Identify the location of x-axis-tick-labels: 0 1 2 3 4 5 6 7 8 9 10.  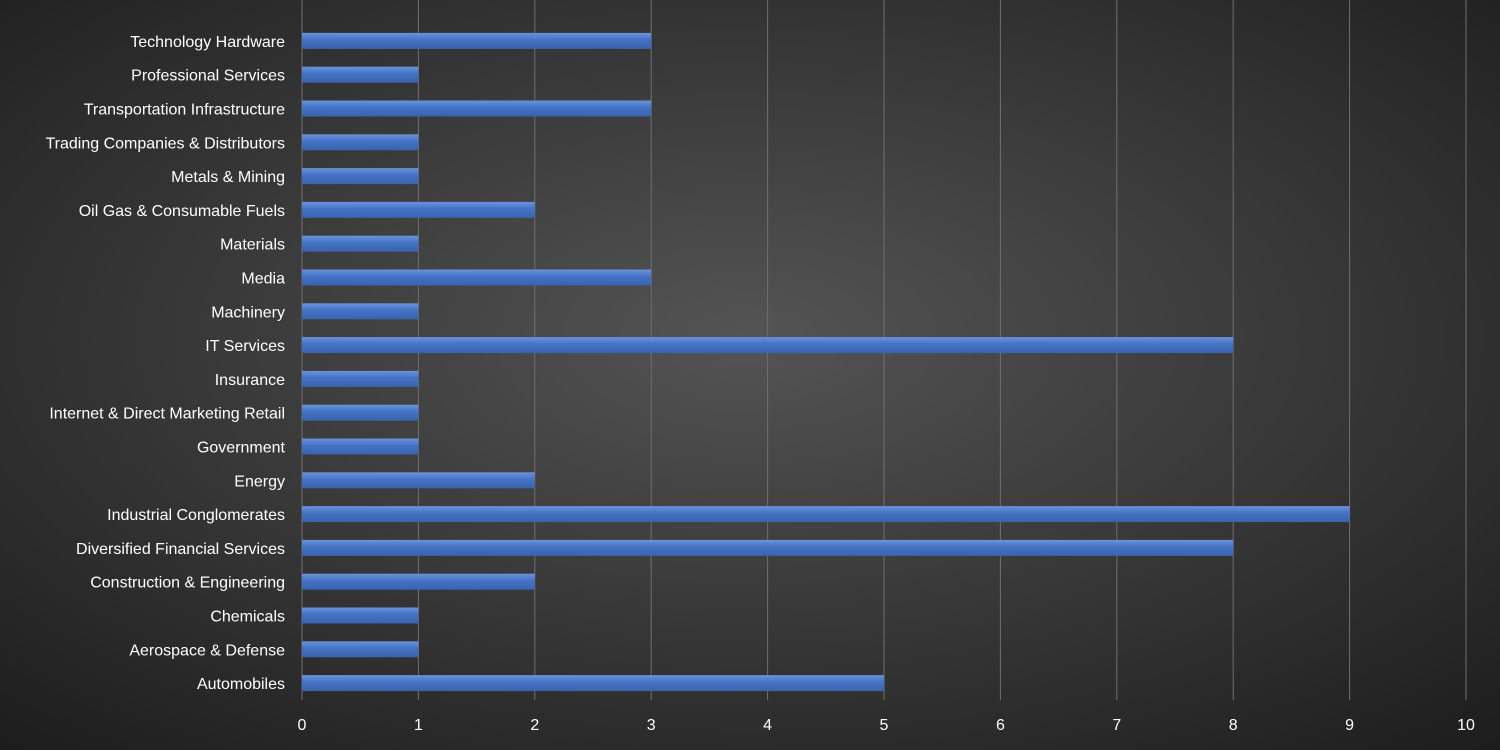
(886, 725).